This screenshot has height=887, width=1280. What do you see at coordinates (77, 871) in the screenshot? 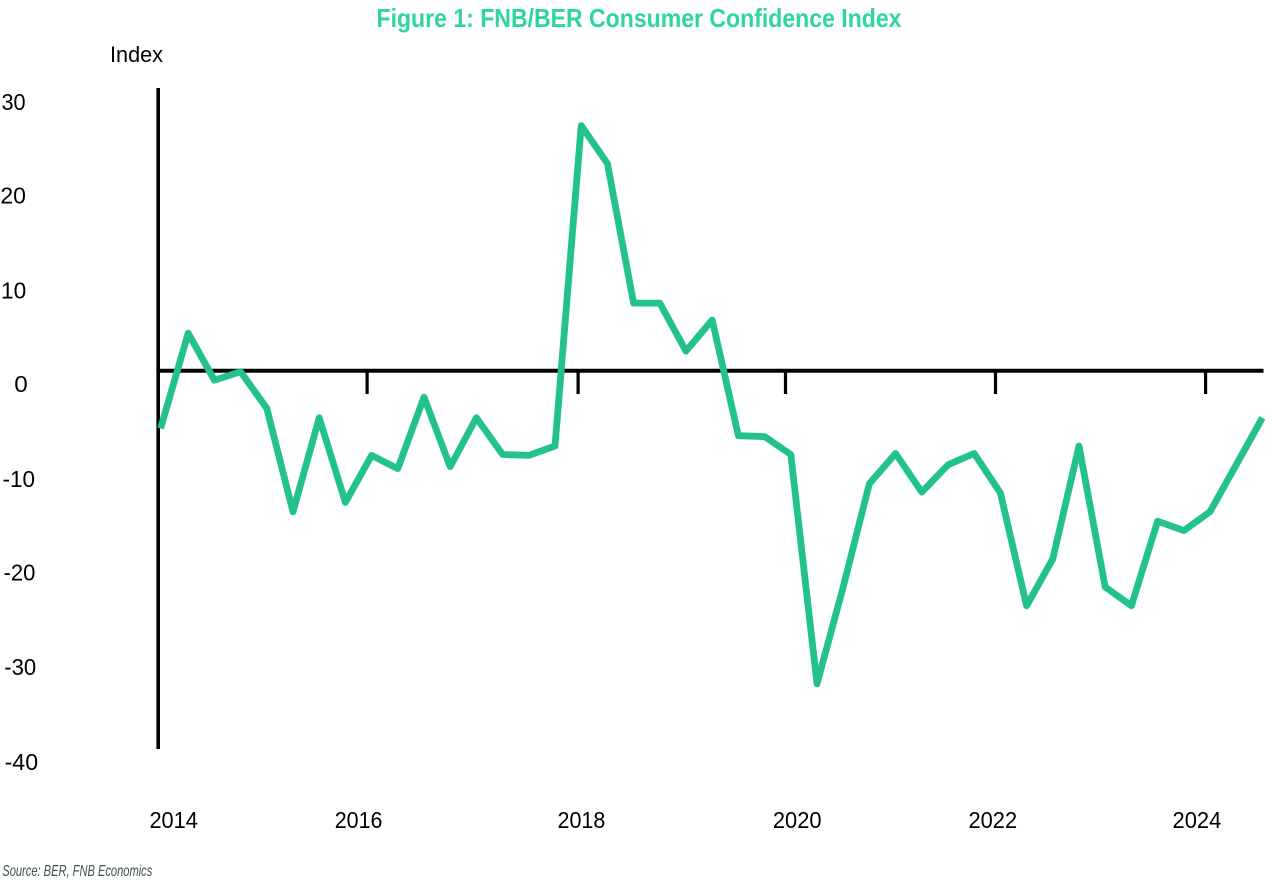
I see `svg-text: Source: BER, FNB Economics` at bounding box center [77, 871].